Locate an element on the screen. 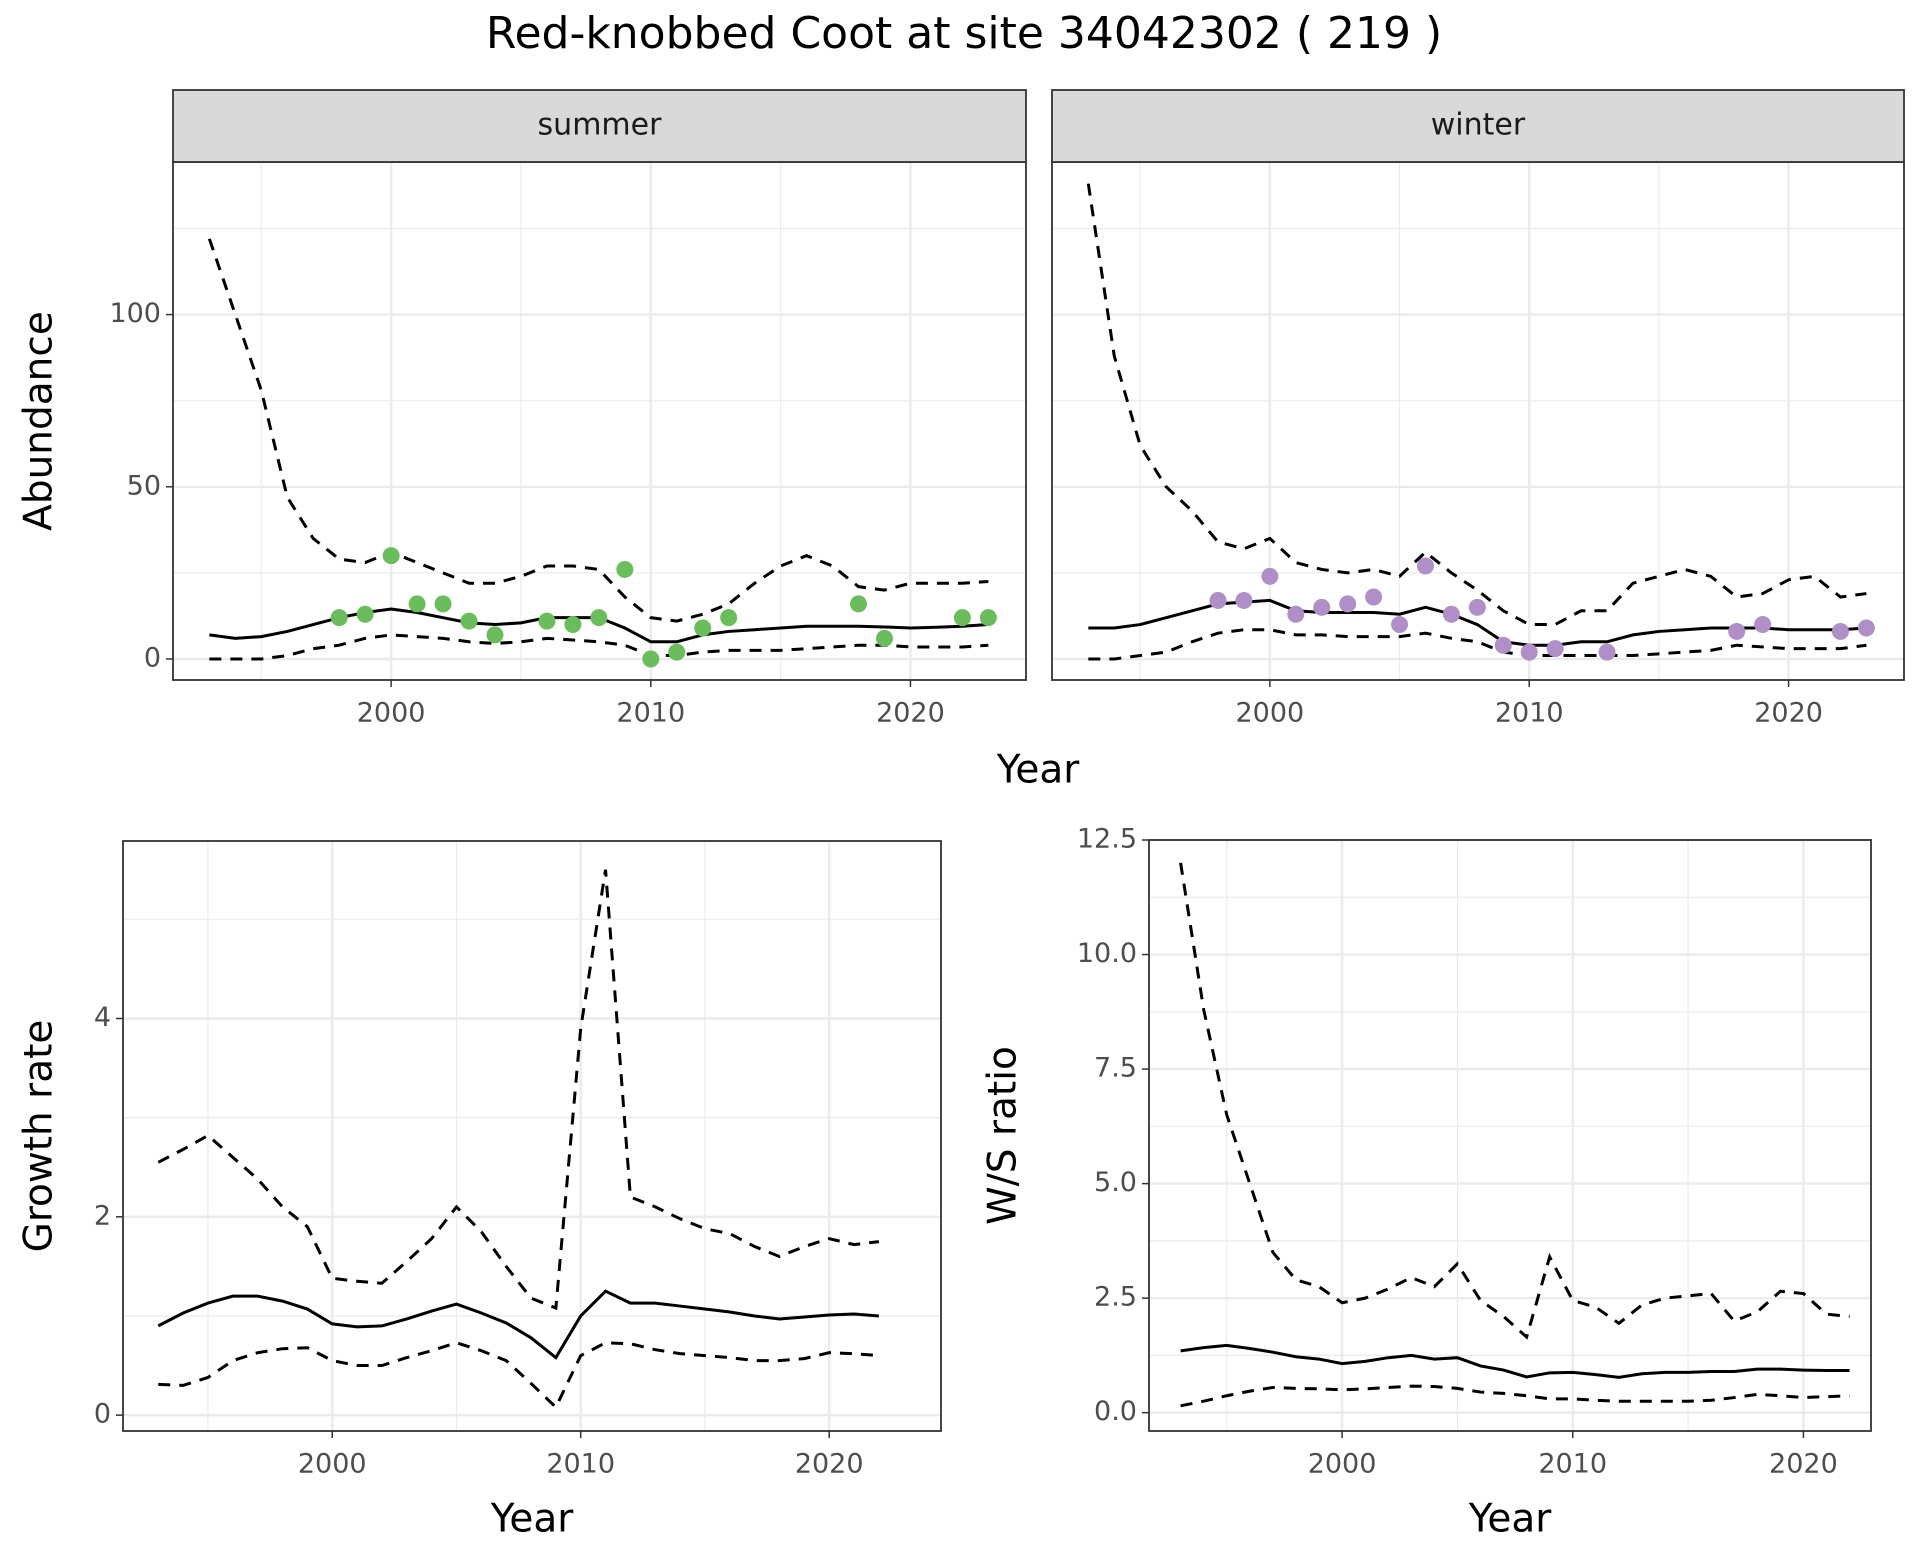 This screenshot has width=1920, height=1560. y-tick-label: 10.0 is located at coordinates (1107, 953).